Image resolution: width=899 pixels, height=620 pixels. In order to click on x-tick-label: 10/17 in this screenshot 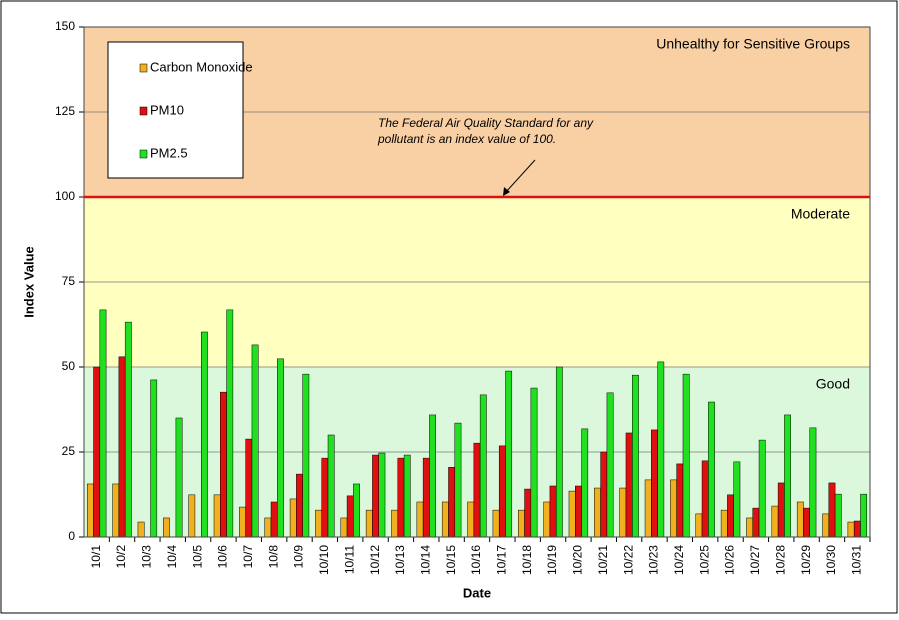, I will do `click(502, 560)`.